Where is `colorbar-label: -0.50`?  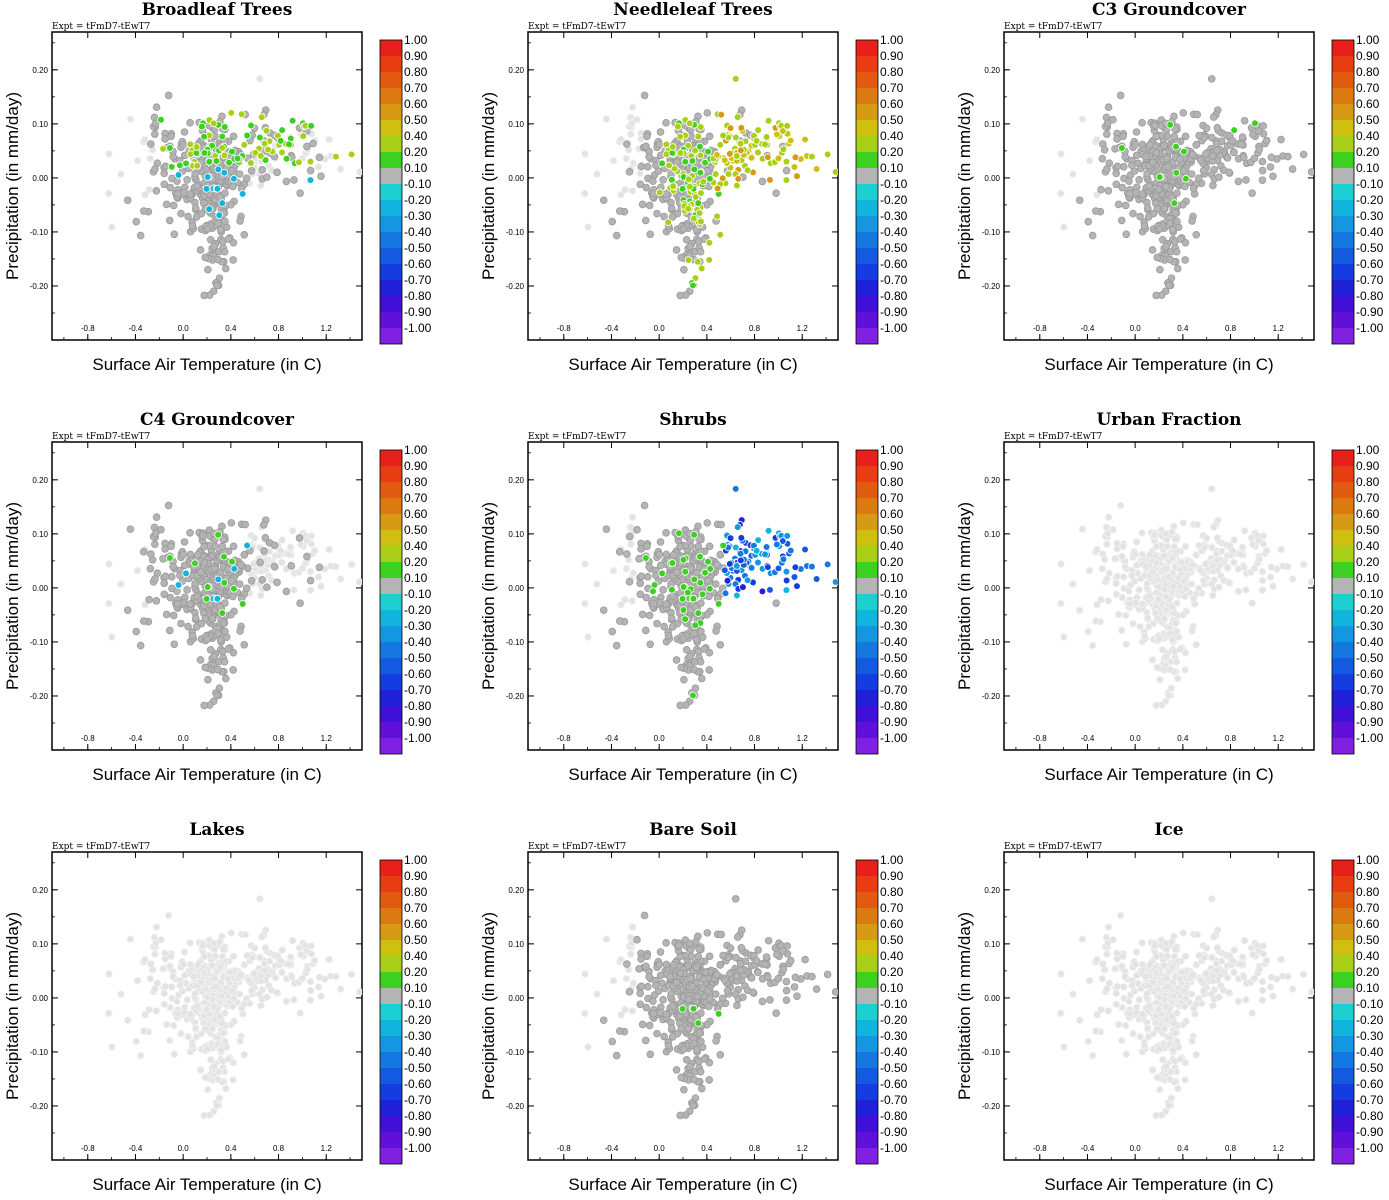 colorbar-label: -0.50 is located at coordinates (418, 1068).